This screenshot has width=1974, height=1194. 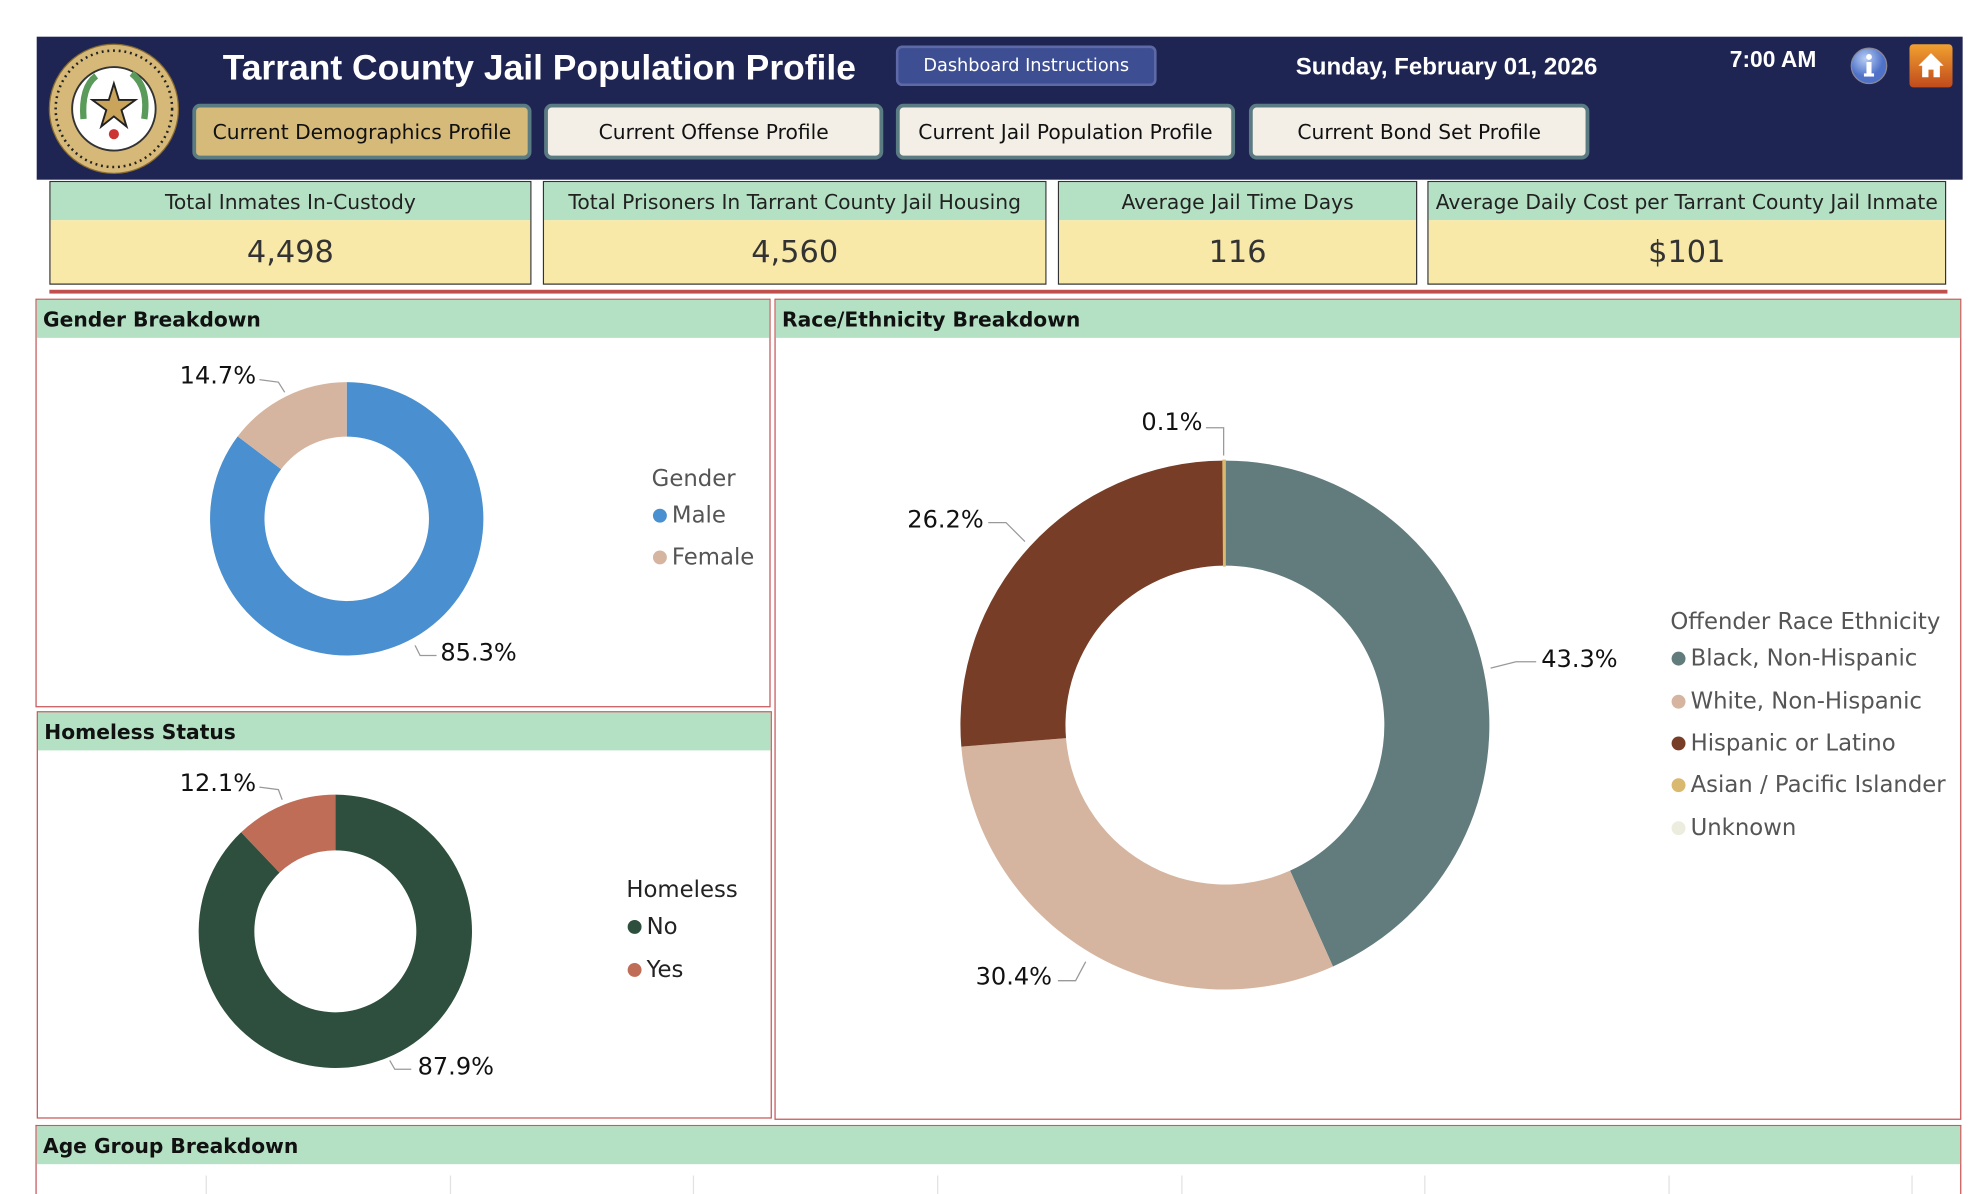 What do you see at coordinates (693, 479) in the screenshot?
I see `legend-title: Gender` at bounding box center [693, 479].